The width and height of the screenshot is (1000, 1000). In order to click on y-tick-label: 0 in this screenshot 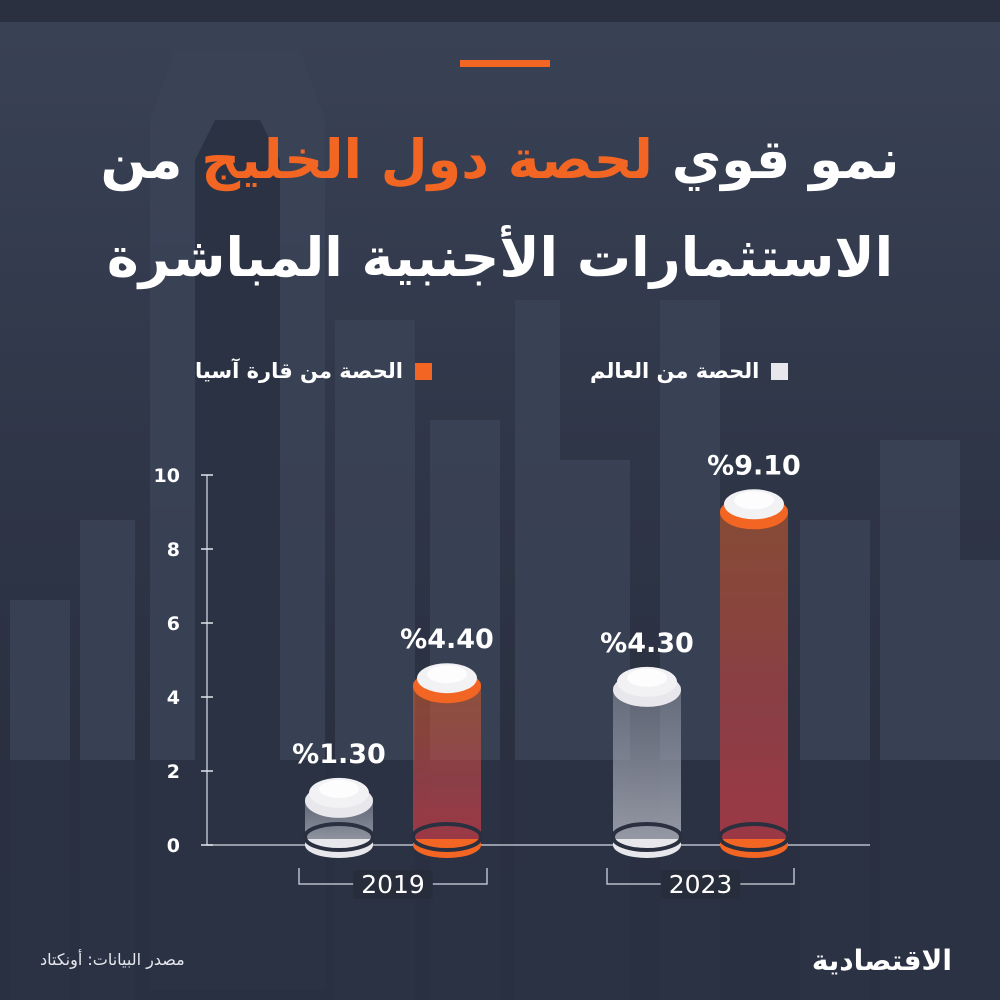, I will do `click(173, 846)`.